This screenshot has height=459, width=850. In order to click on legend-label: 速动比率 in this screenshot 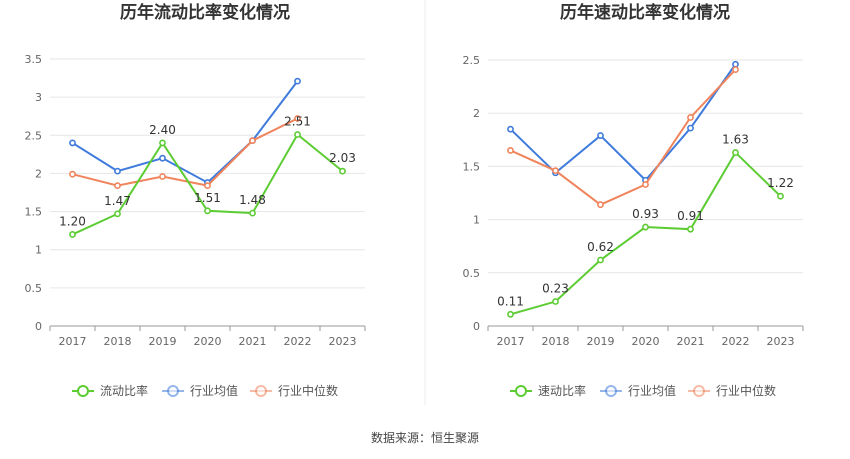, I will do `click(562, 390)`.